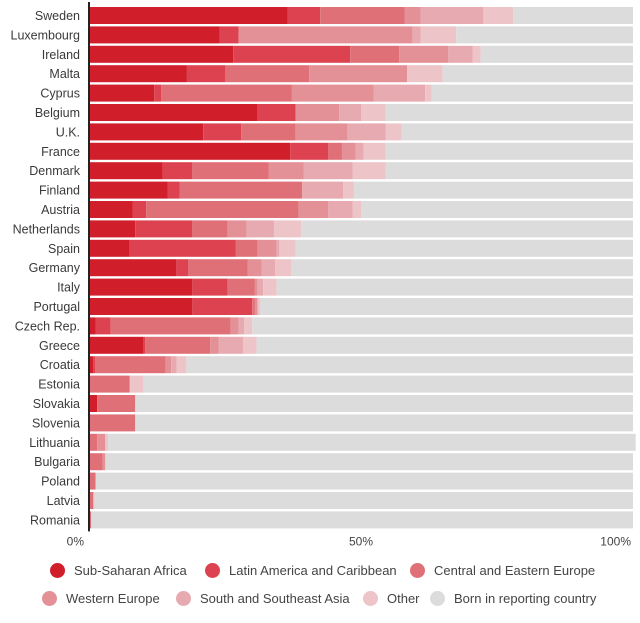 The height and width of the screenshot is (623, 640). Describe the element at coordinates (111, 209) in the screenshot. I see `bar-segment-austria-sub-saharan-africa` at that location.